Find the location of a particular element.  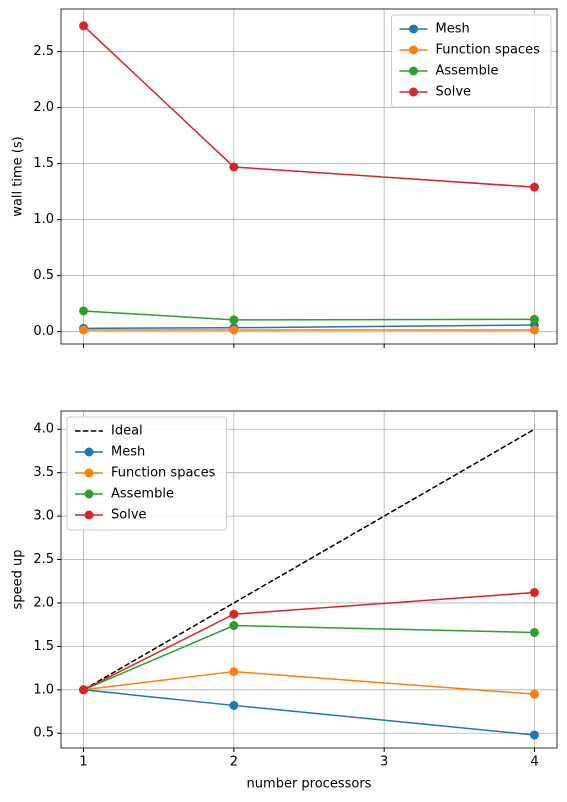

legend-label: Ideal is located at coordinates (127, 431).